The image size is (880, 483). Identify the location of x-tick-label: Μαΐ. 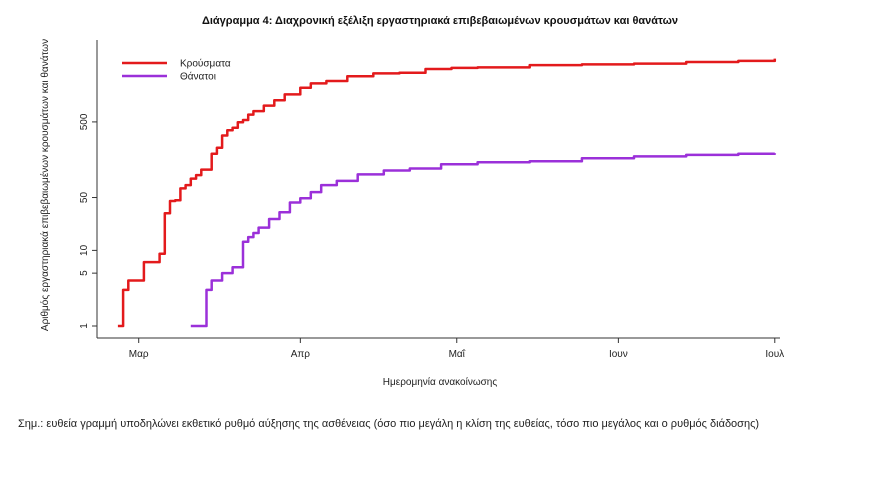
(457, 354).